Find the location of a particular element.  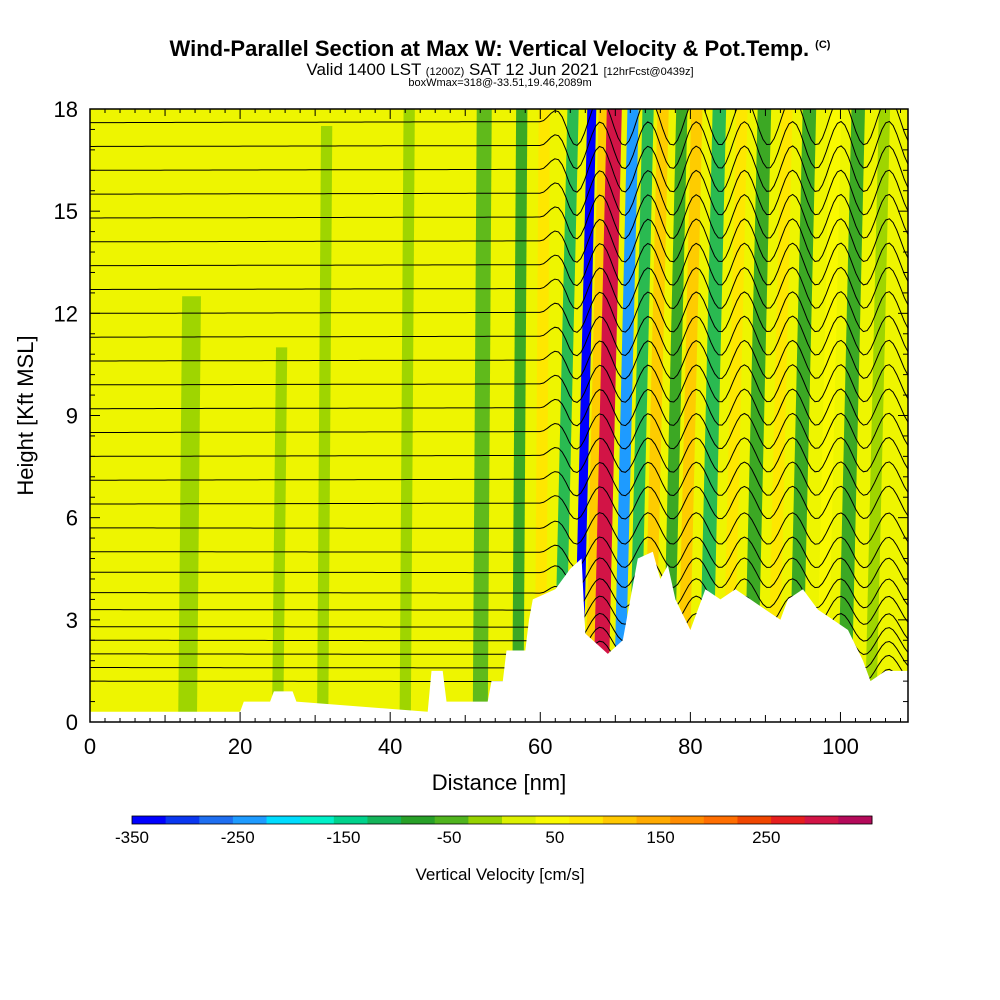

x-tick-label: 20 is located at coordinates (240, 746).